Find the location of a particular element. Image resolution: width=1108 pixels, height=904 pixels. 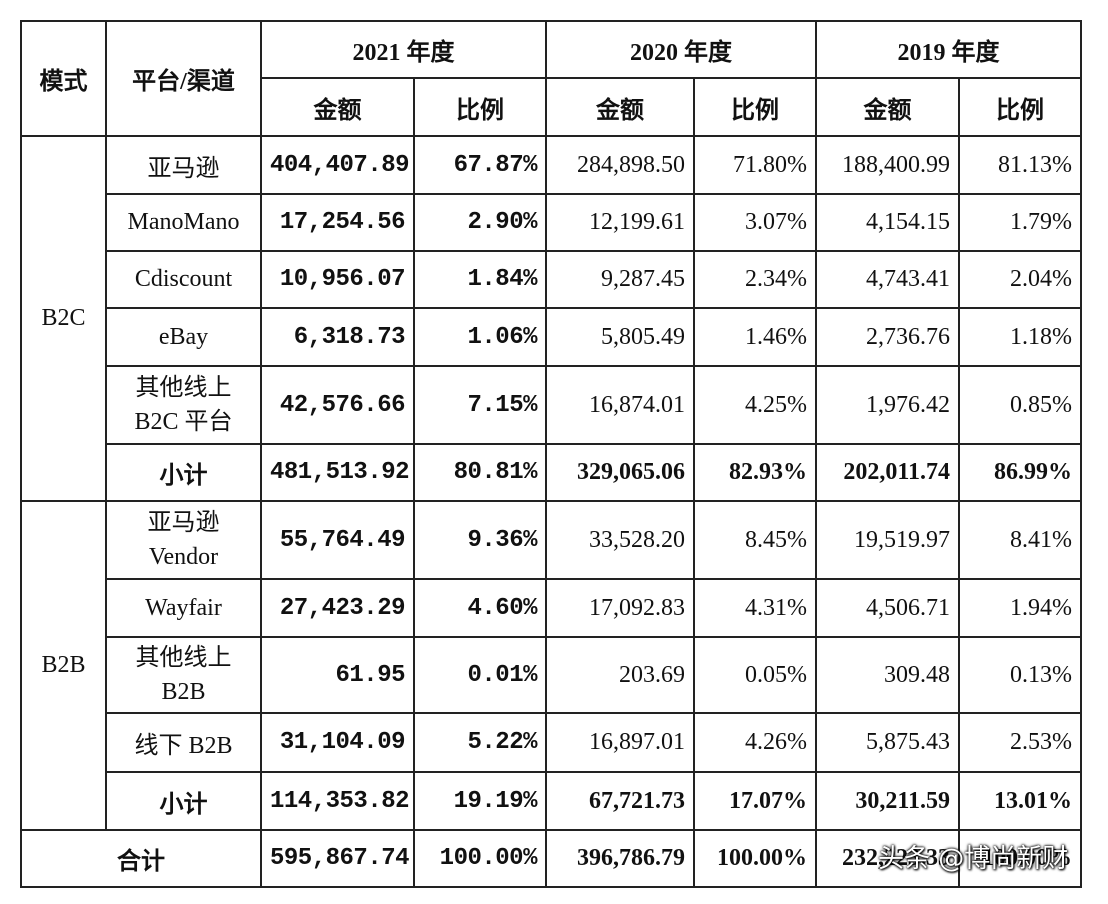

watermark: 头条 @博尚新财 is located at coordinates (973, 859).